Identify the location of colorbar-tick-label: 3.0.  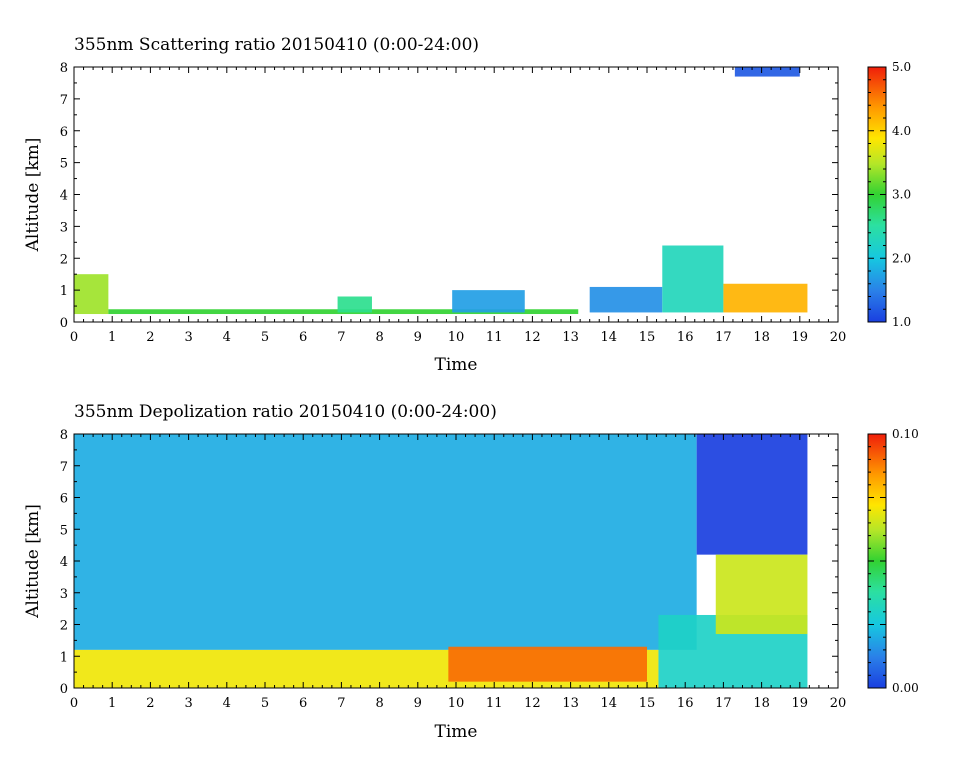
(901, 195).